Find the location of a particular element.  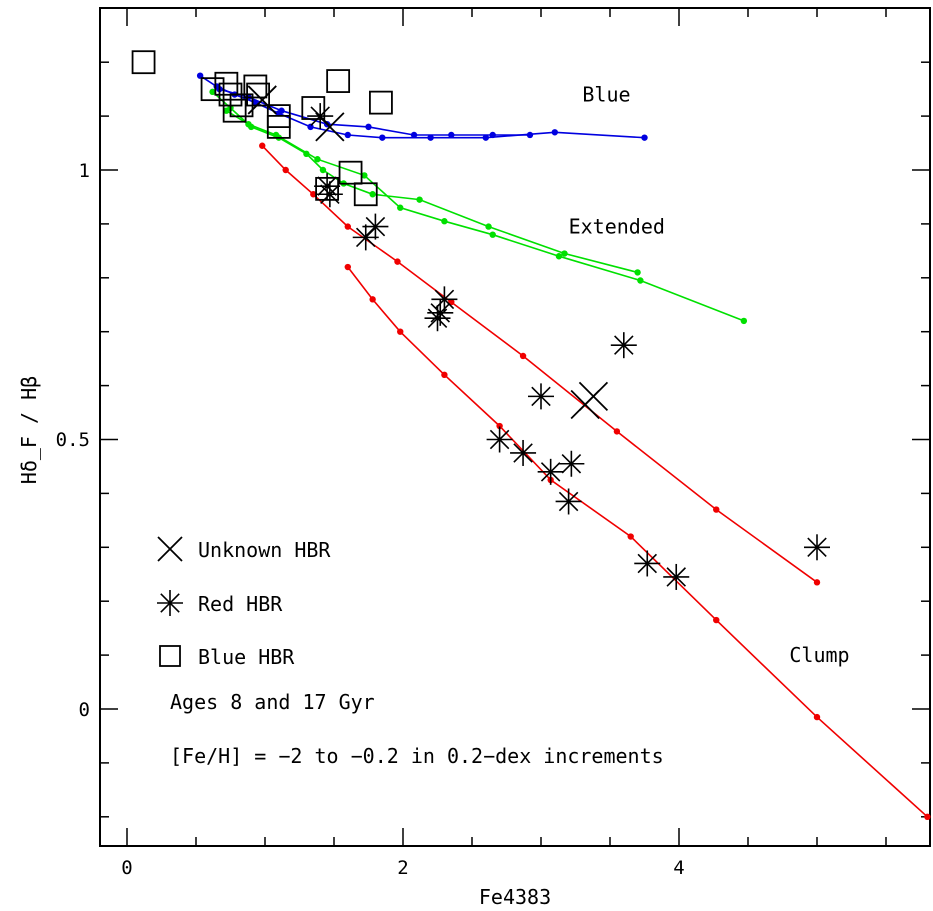

legend-blue-hbr-label: Blue HBR is located at coordinates (246, 657).